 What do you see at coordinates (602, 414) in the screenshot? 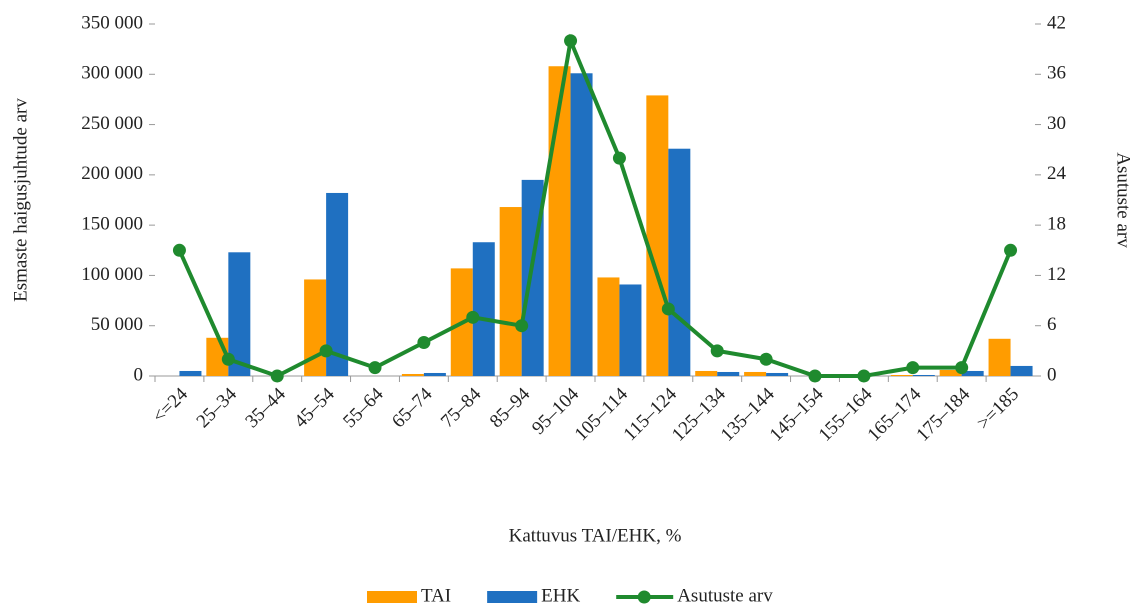
I see `x-tick-label: 105–114` at bounding box center [602, 414].